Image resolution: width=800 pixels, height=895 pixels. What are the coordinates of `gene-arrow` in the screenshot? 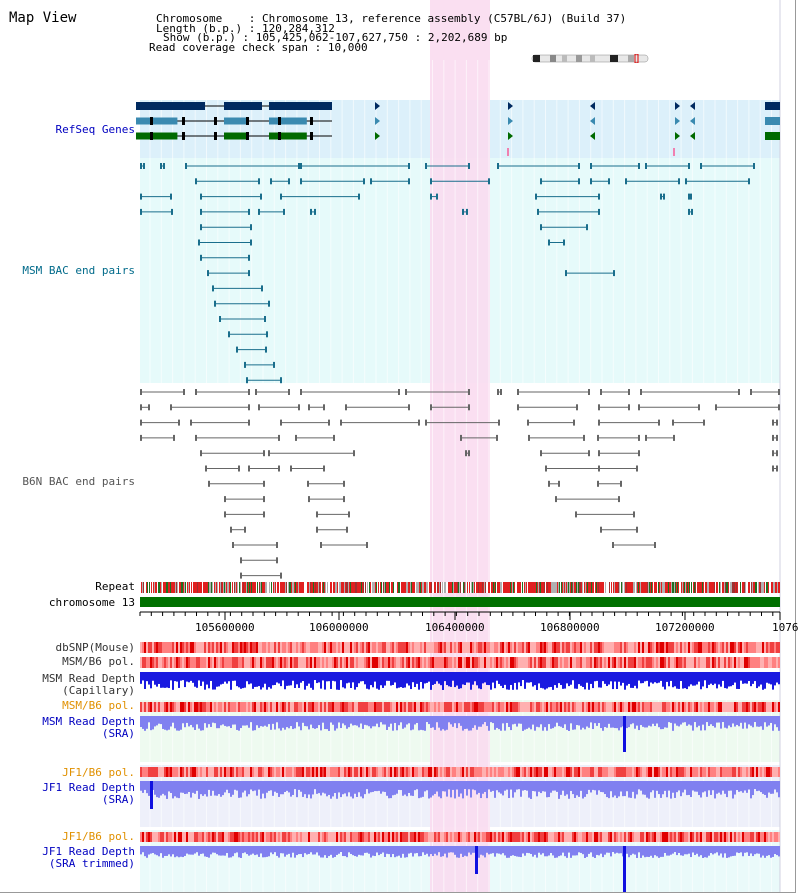 It's located at (510, 106).